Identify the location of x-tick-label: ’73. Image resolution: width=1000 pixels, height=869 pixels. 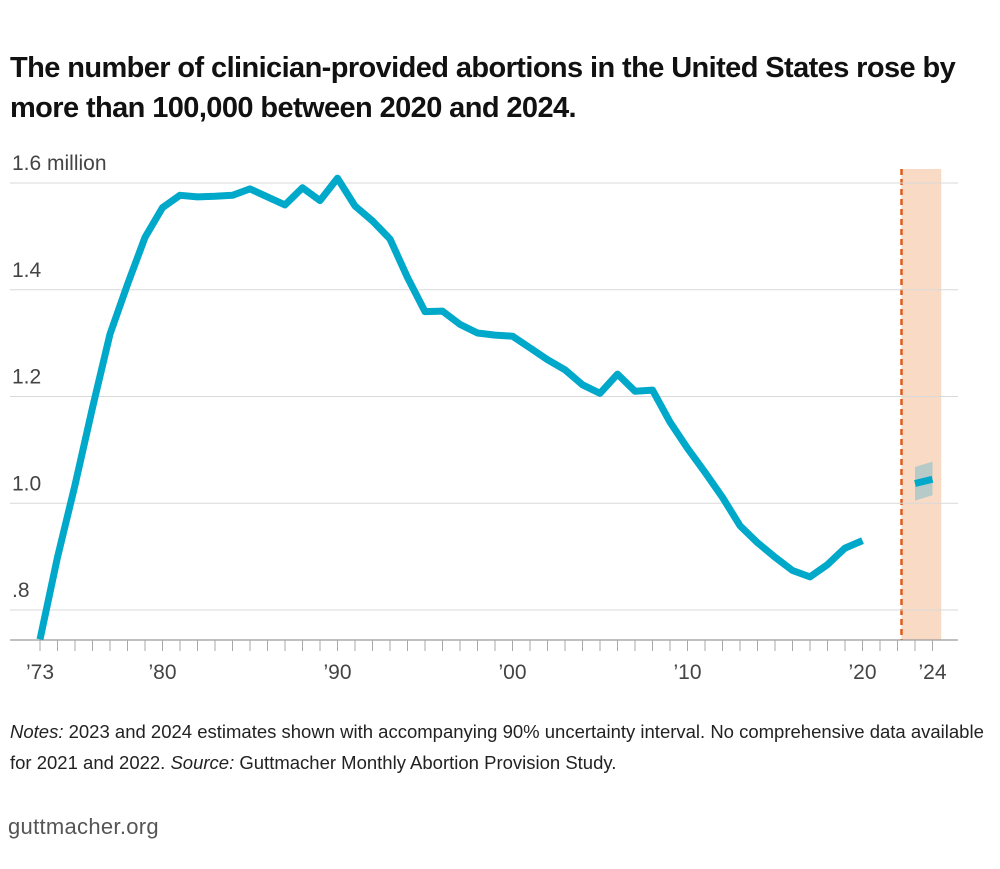
(40, 672).